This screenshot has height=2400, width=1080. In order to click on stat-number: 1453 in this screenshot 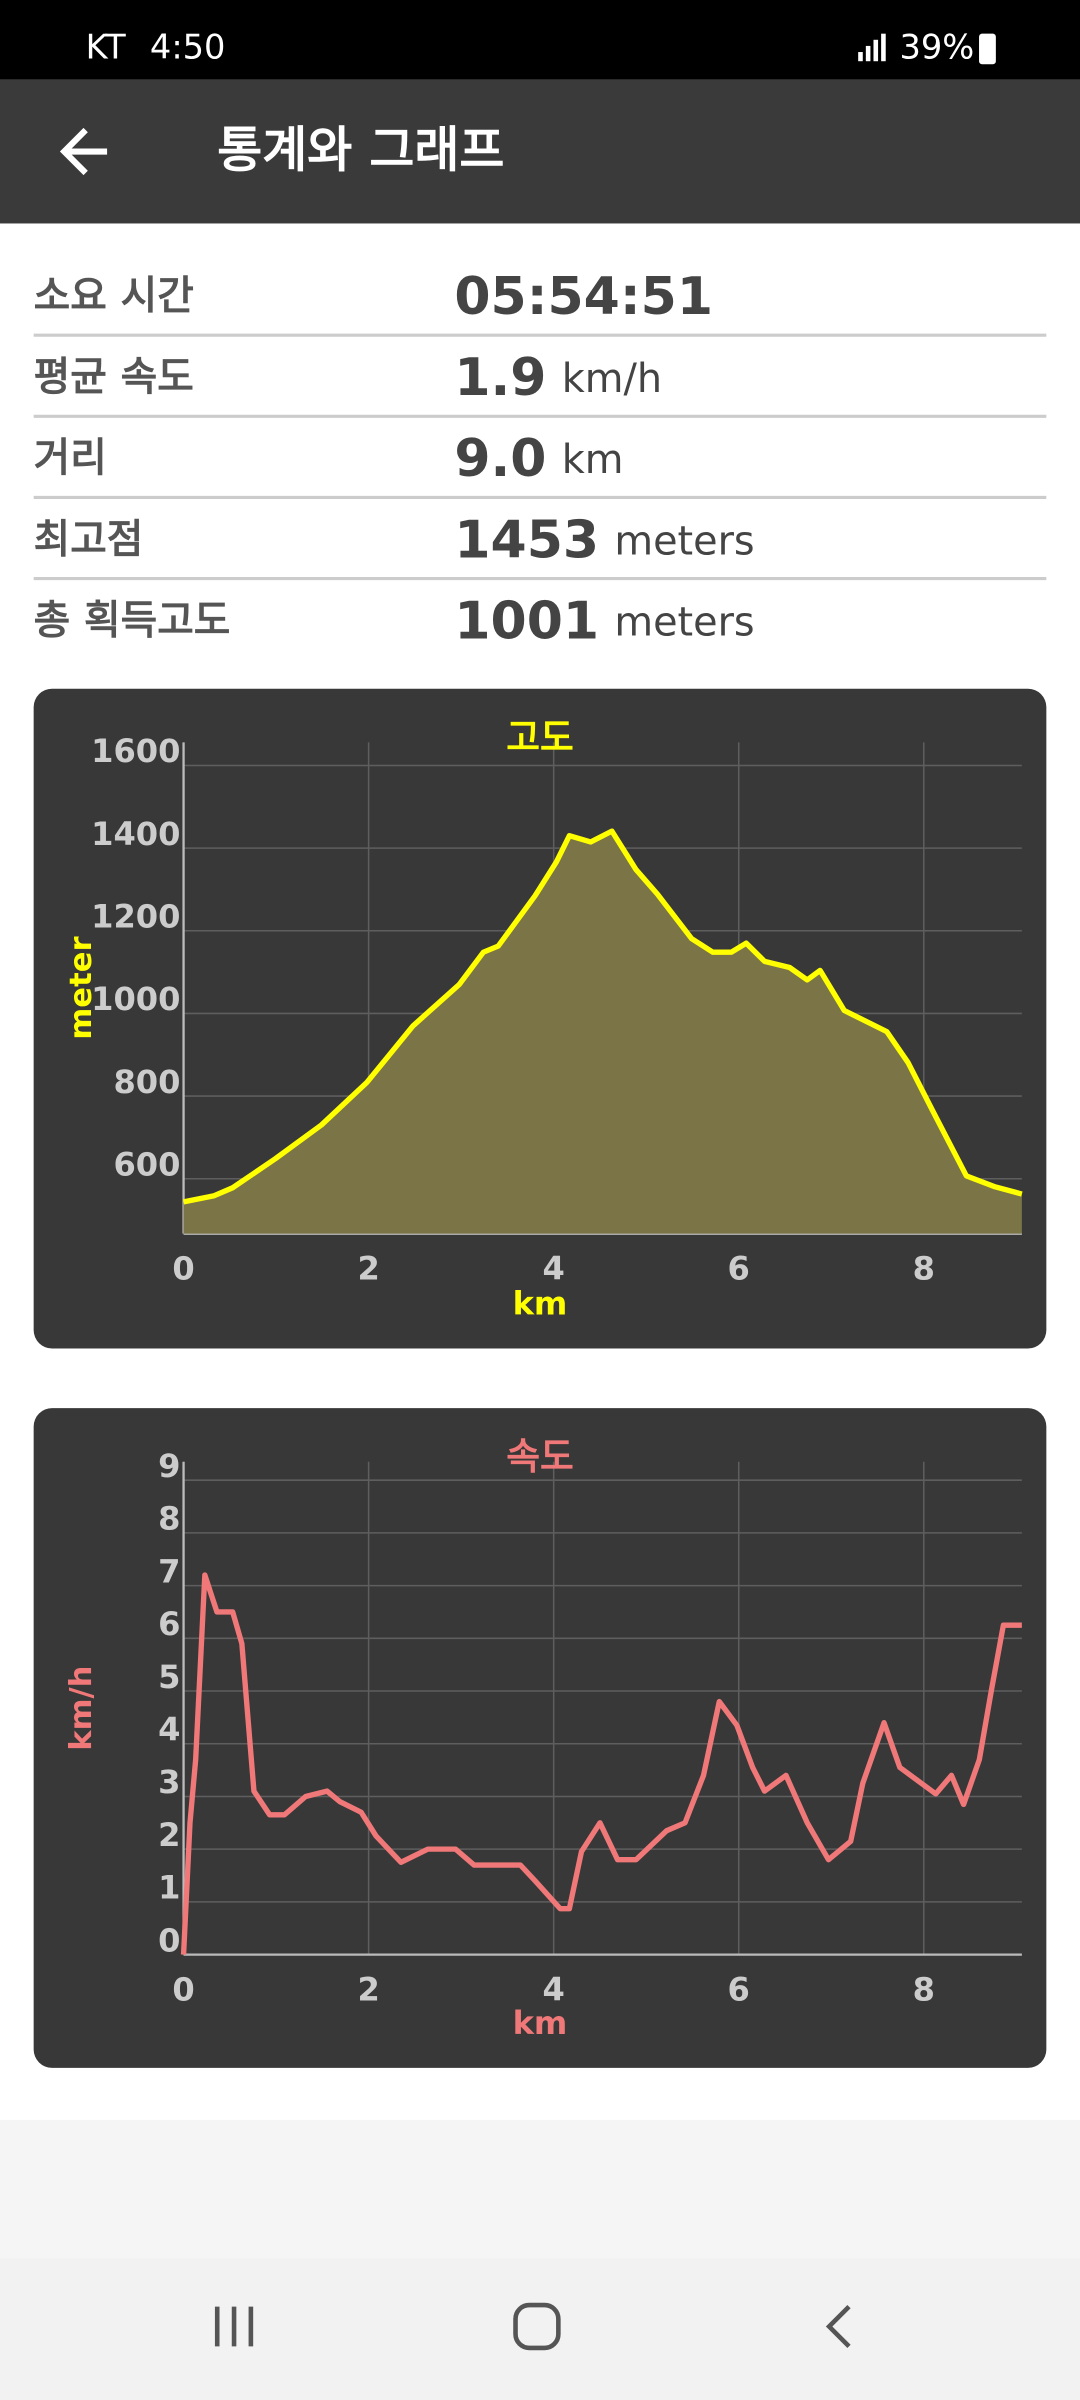, I will do `click(526, 540)`.